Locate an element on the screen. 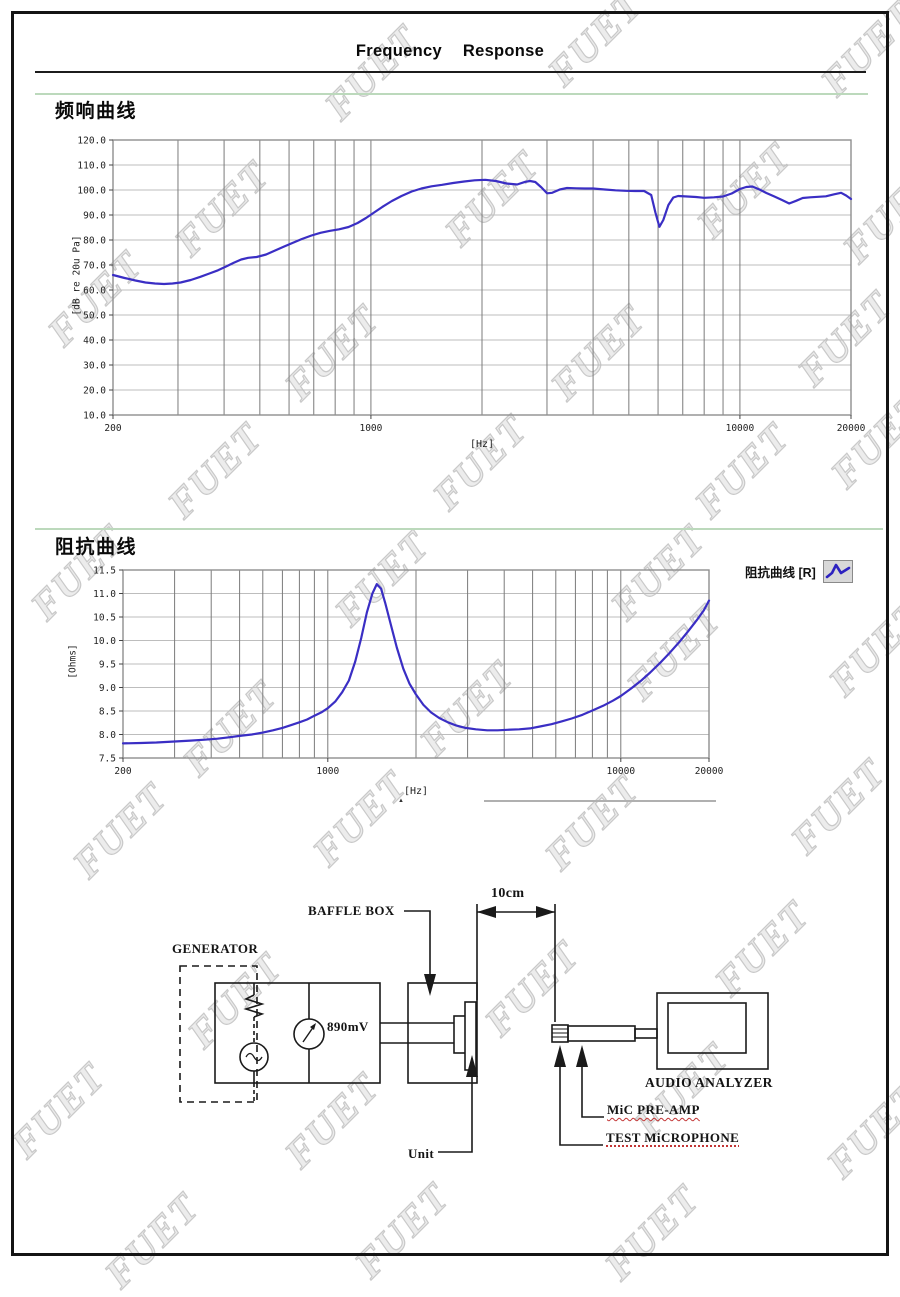 Image resolution: width=900 pixels, height=1297 pixels. y-tick-label: 20.0 is located at coordinates (94, 391).